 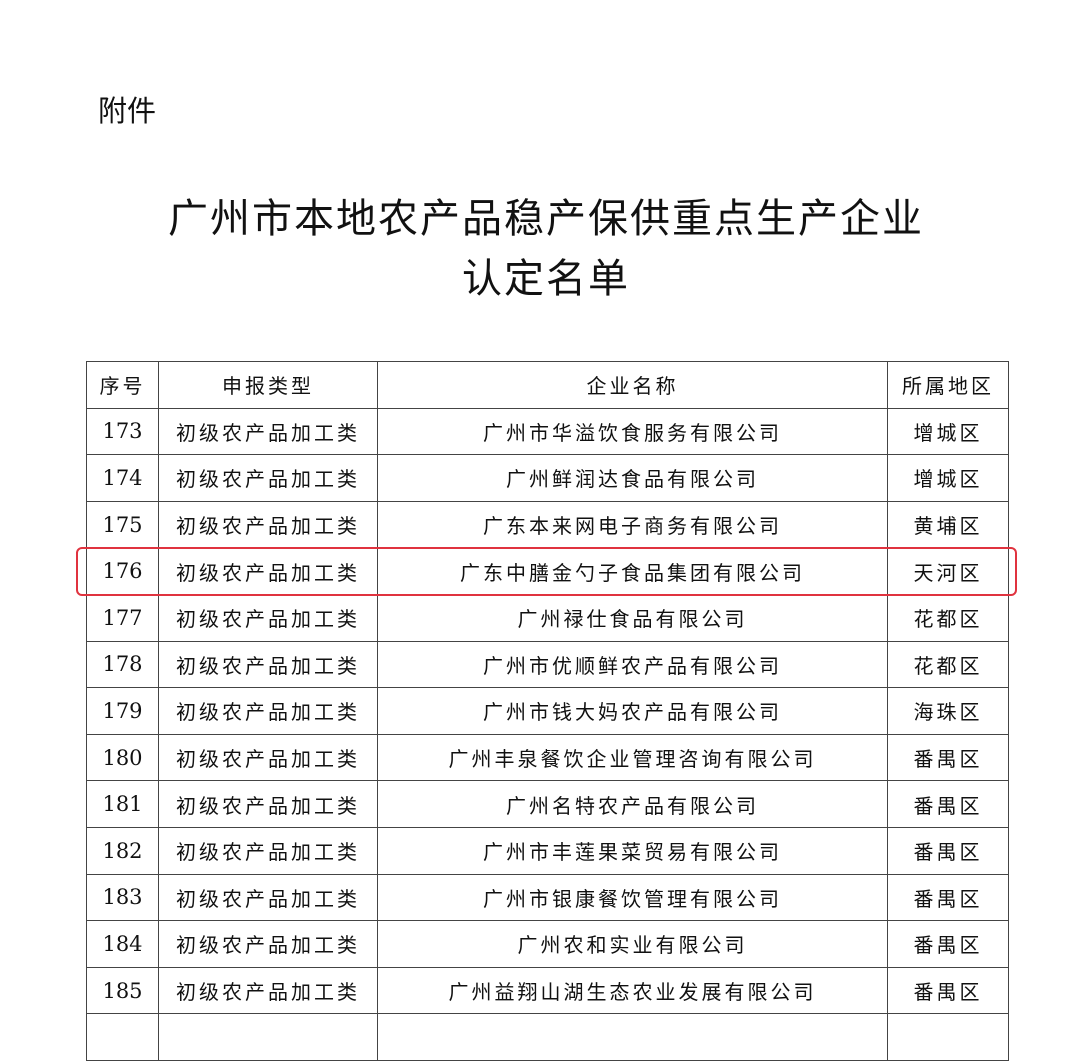 I want to click on cell-company: 广州市银康餐饮管理有限公司, so click(x=632, y=897).